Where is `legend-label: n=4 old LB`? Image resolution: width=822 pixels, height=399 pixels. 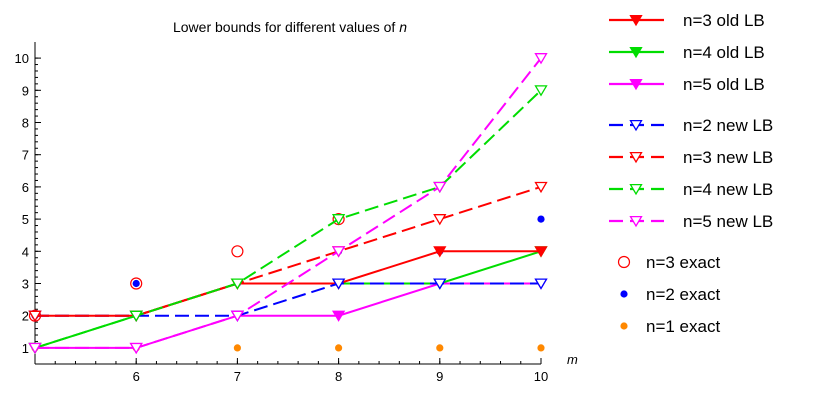
legend-label: n=4 old LB is located at coordinates (724, 52).